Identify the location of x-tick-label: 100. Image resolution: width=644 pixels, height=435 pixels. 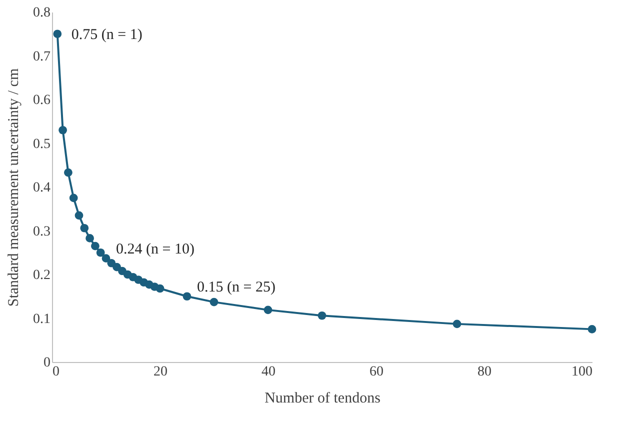
(582, 372).